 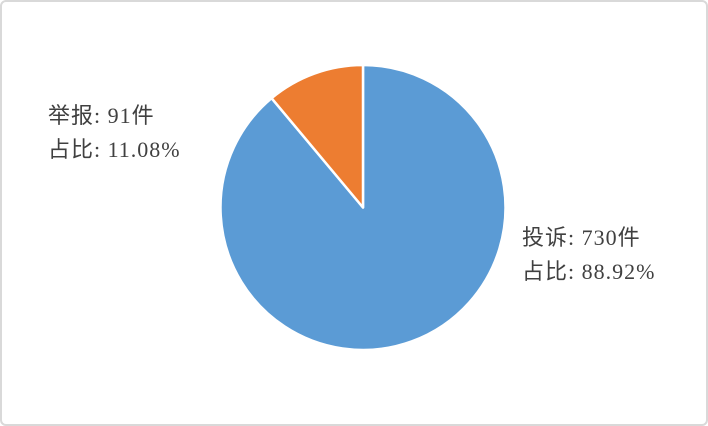 What do you see at coordinates (101, 115) in the screenshot?
I see `slice-label-report-line1: 举报: 91件` at bounding box center [101, 115].